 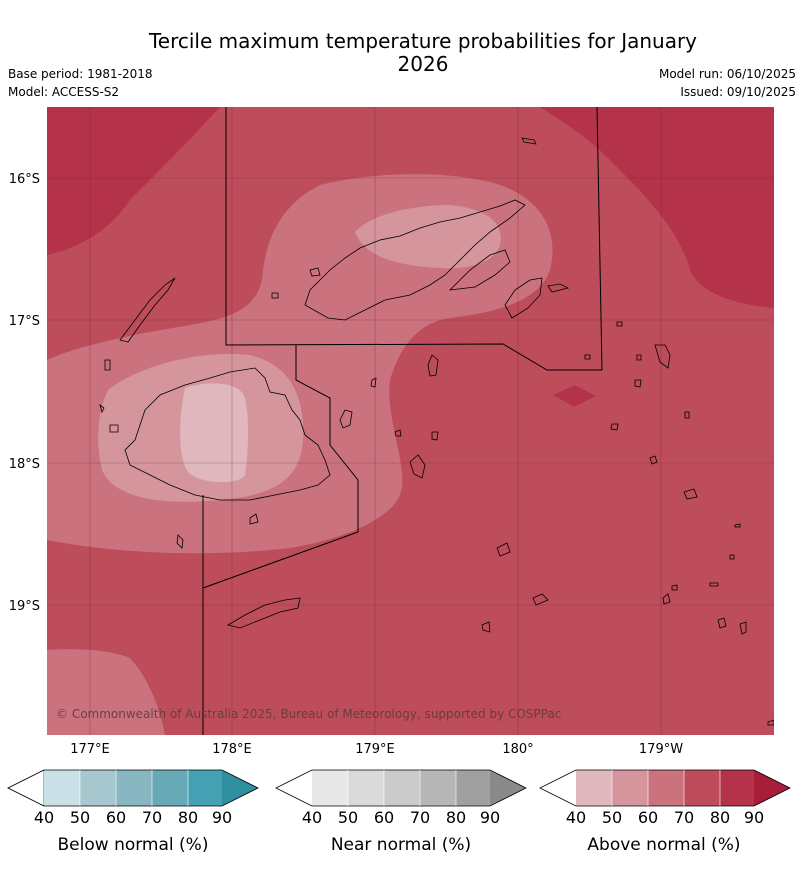 I want to click on model-name: Model: ACCESS-S2, so click(x=64, y=92).